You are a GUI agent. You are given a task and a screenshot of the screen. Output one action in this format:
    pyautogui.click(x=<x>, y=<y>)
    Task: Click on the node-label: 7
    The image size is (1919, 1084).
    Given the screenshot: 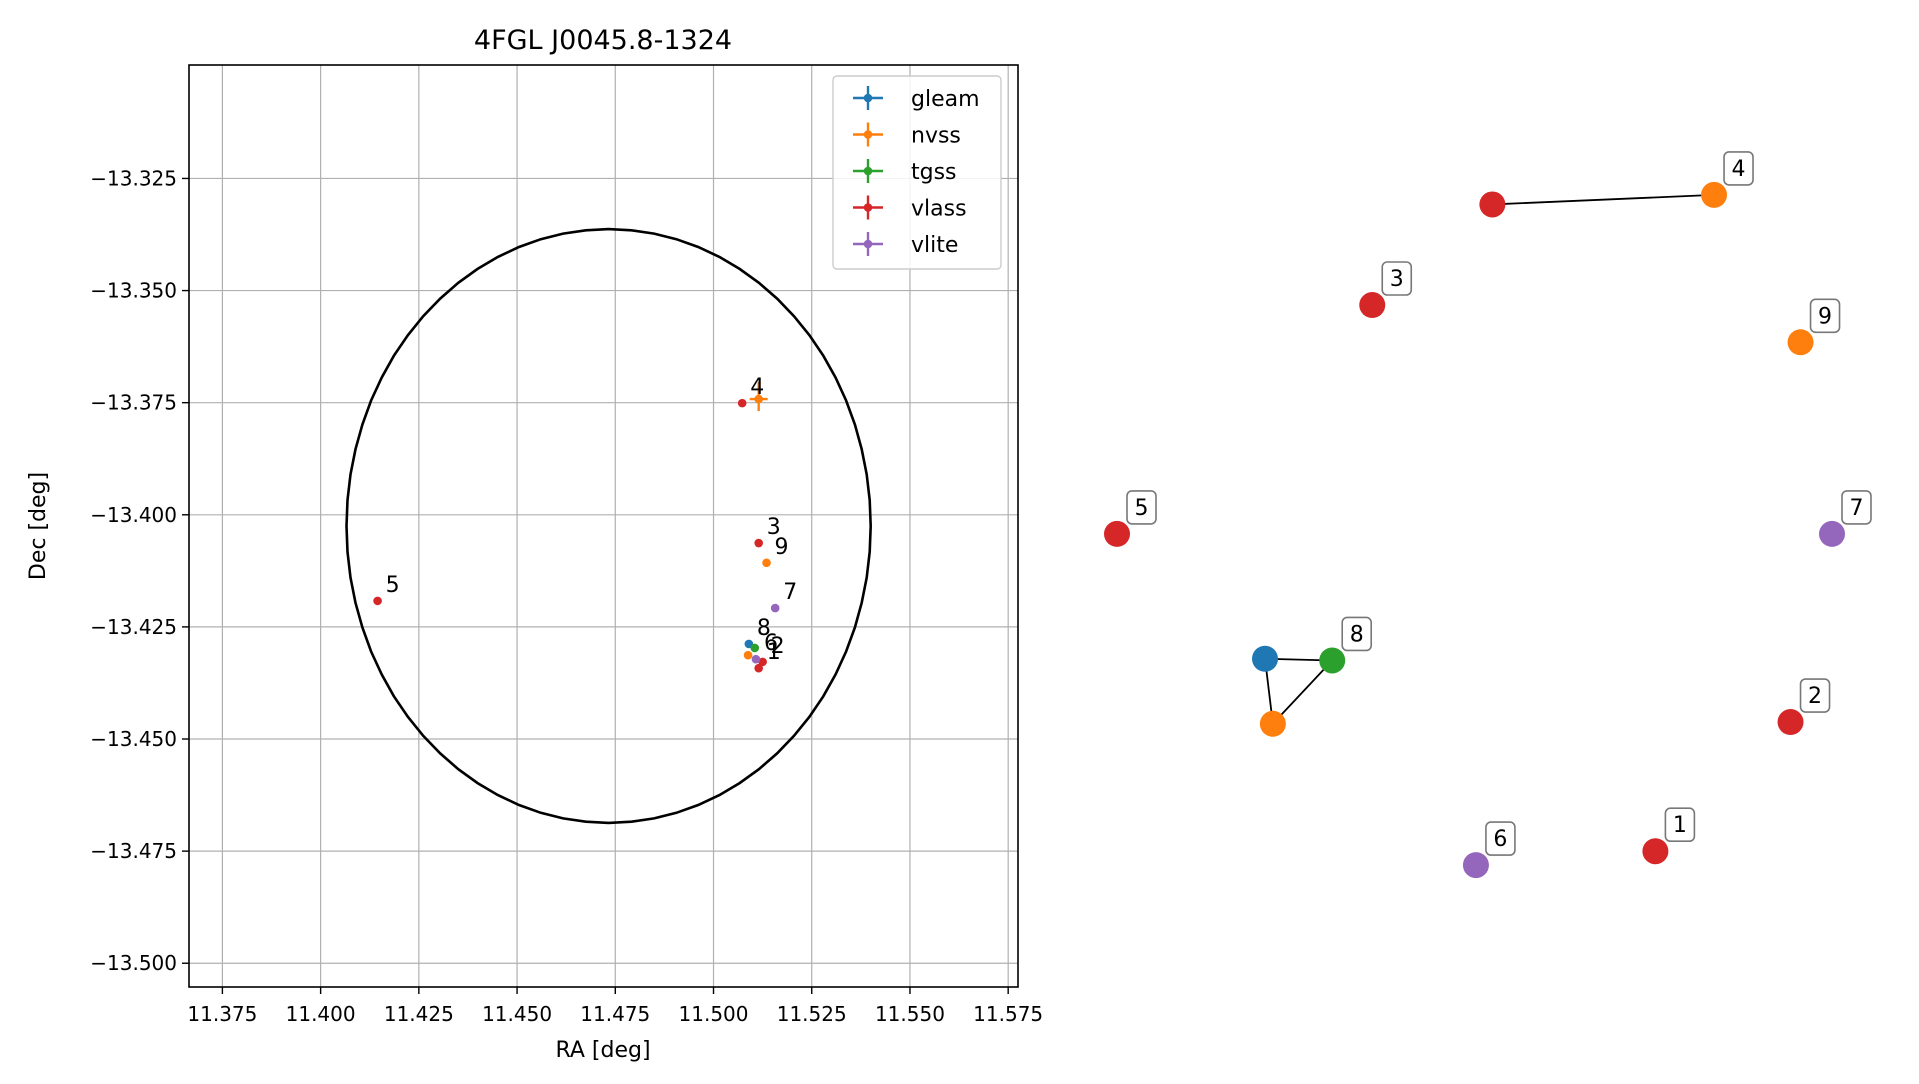 What is the action you would take?
    pyautogui.click(x=1857, y=508)
    